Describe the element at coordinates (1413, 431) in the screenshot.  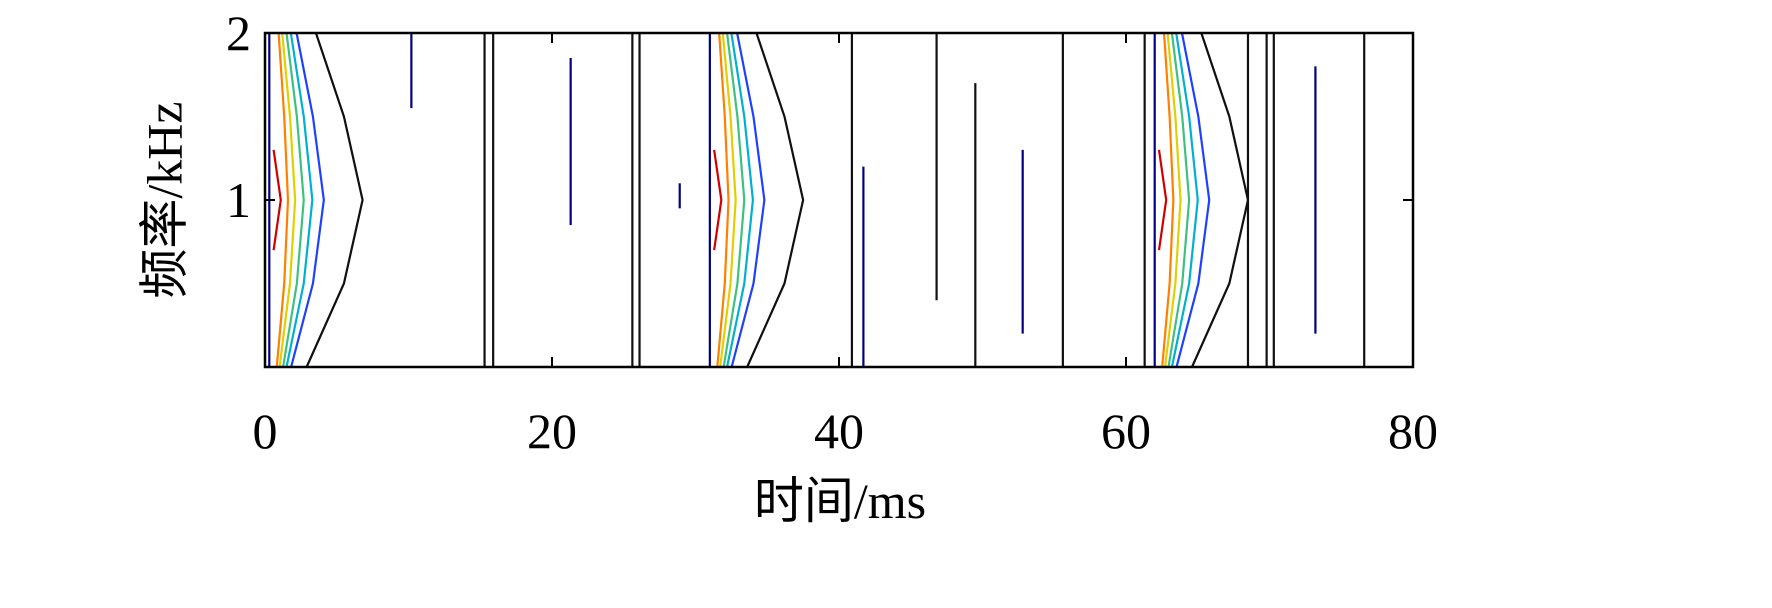
I see `x-tick-label: 80` at that location.